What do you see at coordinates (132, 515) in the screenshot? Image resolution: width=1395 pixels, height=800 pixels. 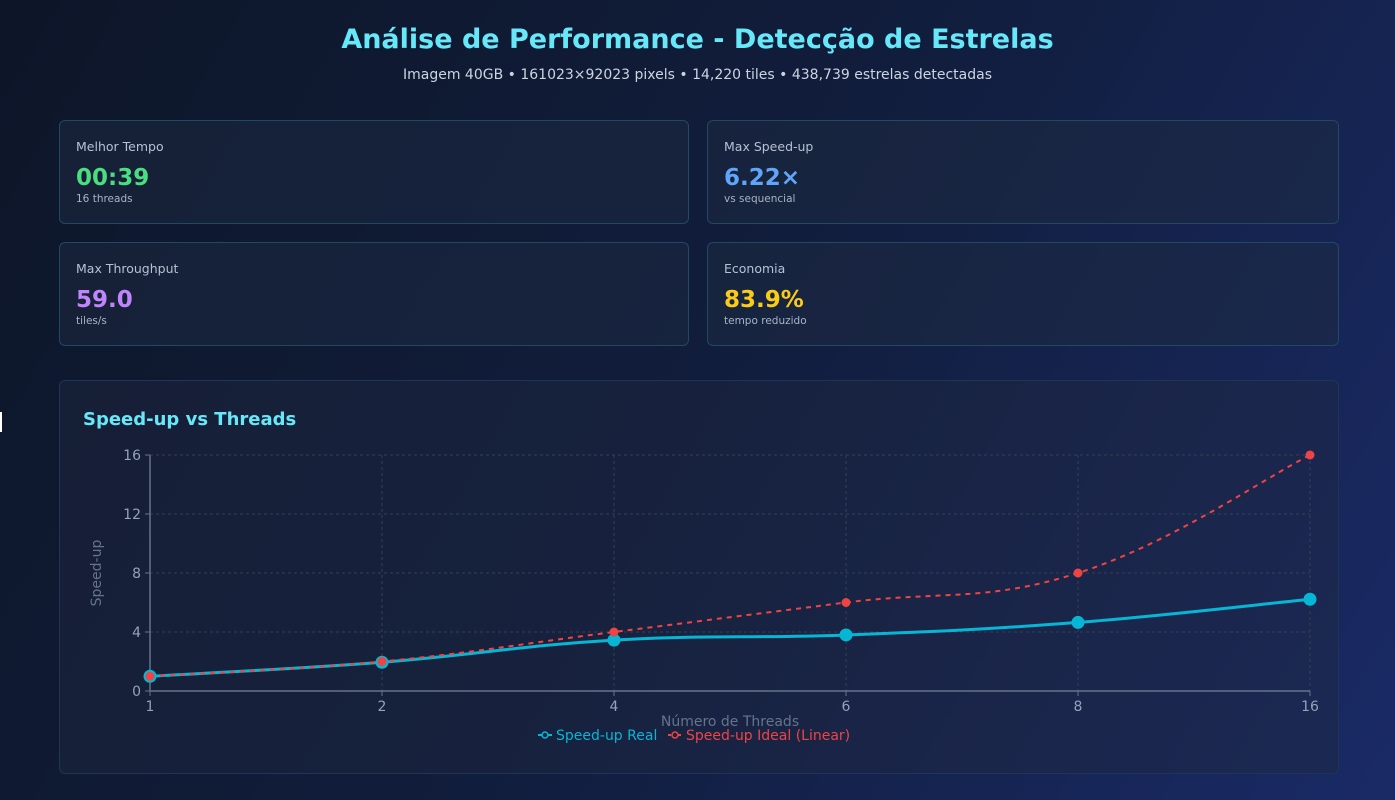 I see `y-tick-label: 12` at bounding box center [132, 515].